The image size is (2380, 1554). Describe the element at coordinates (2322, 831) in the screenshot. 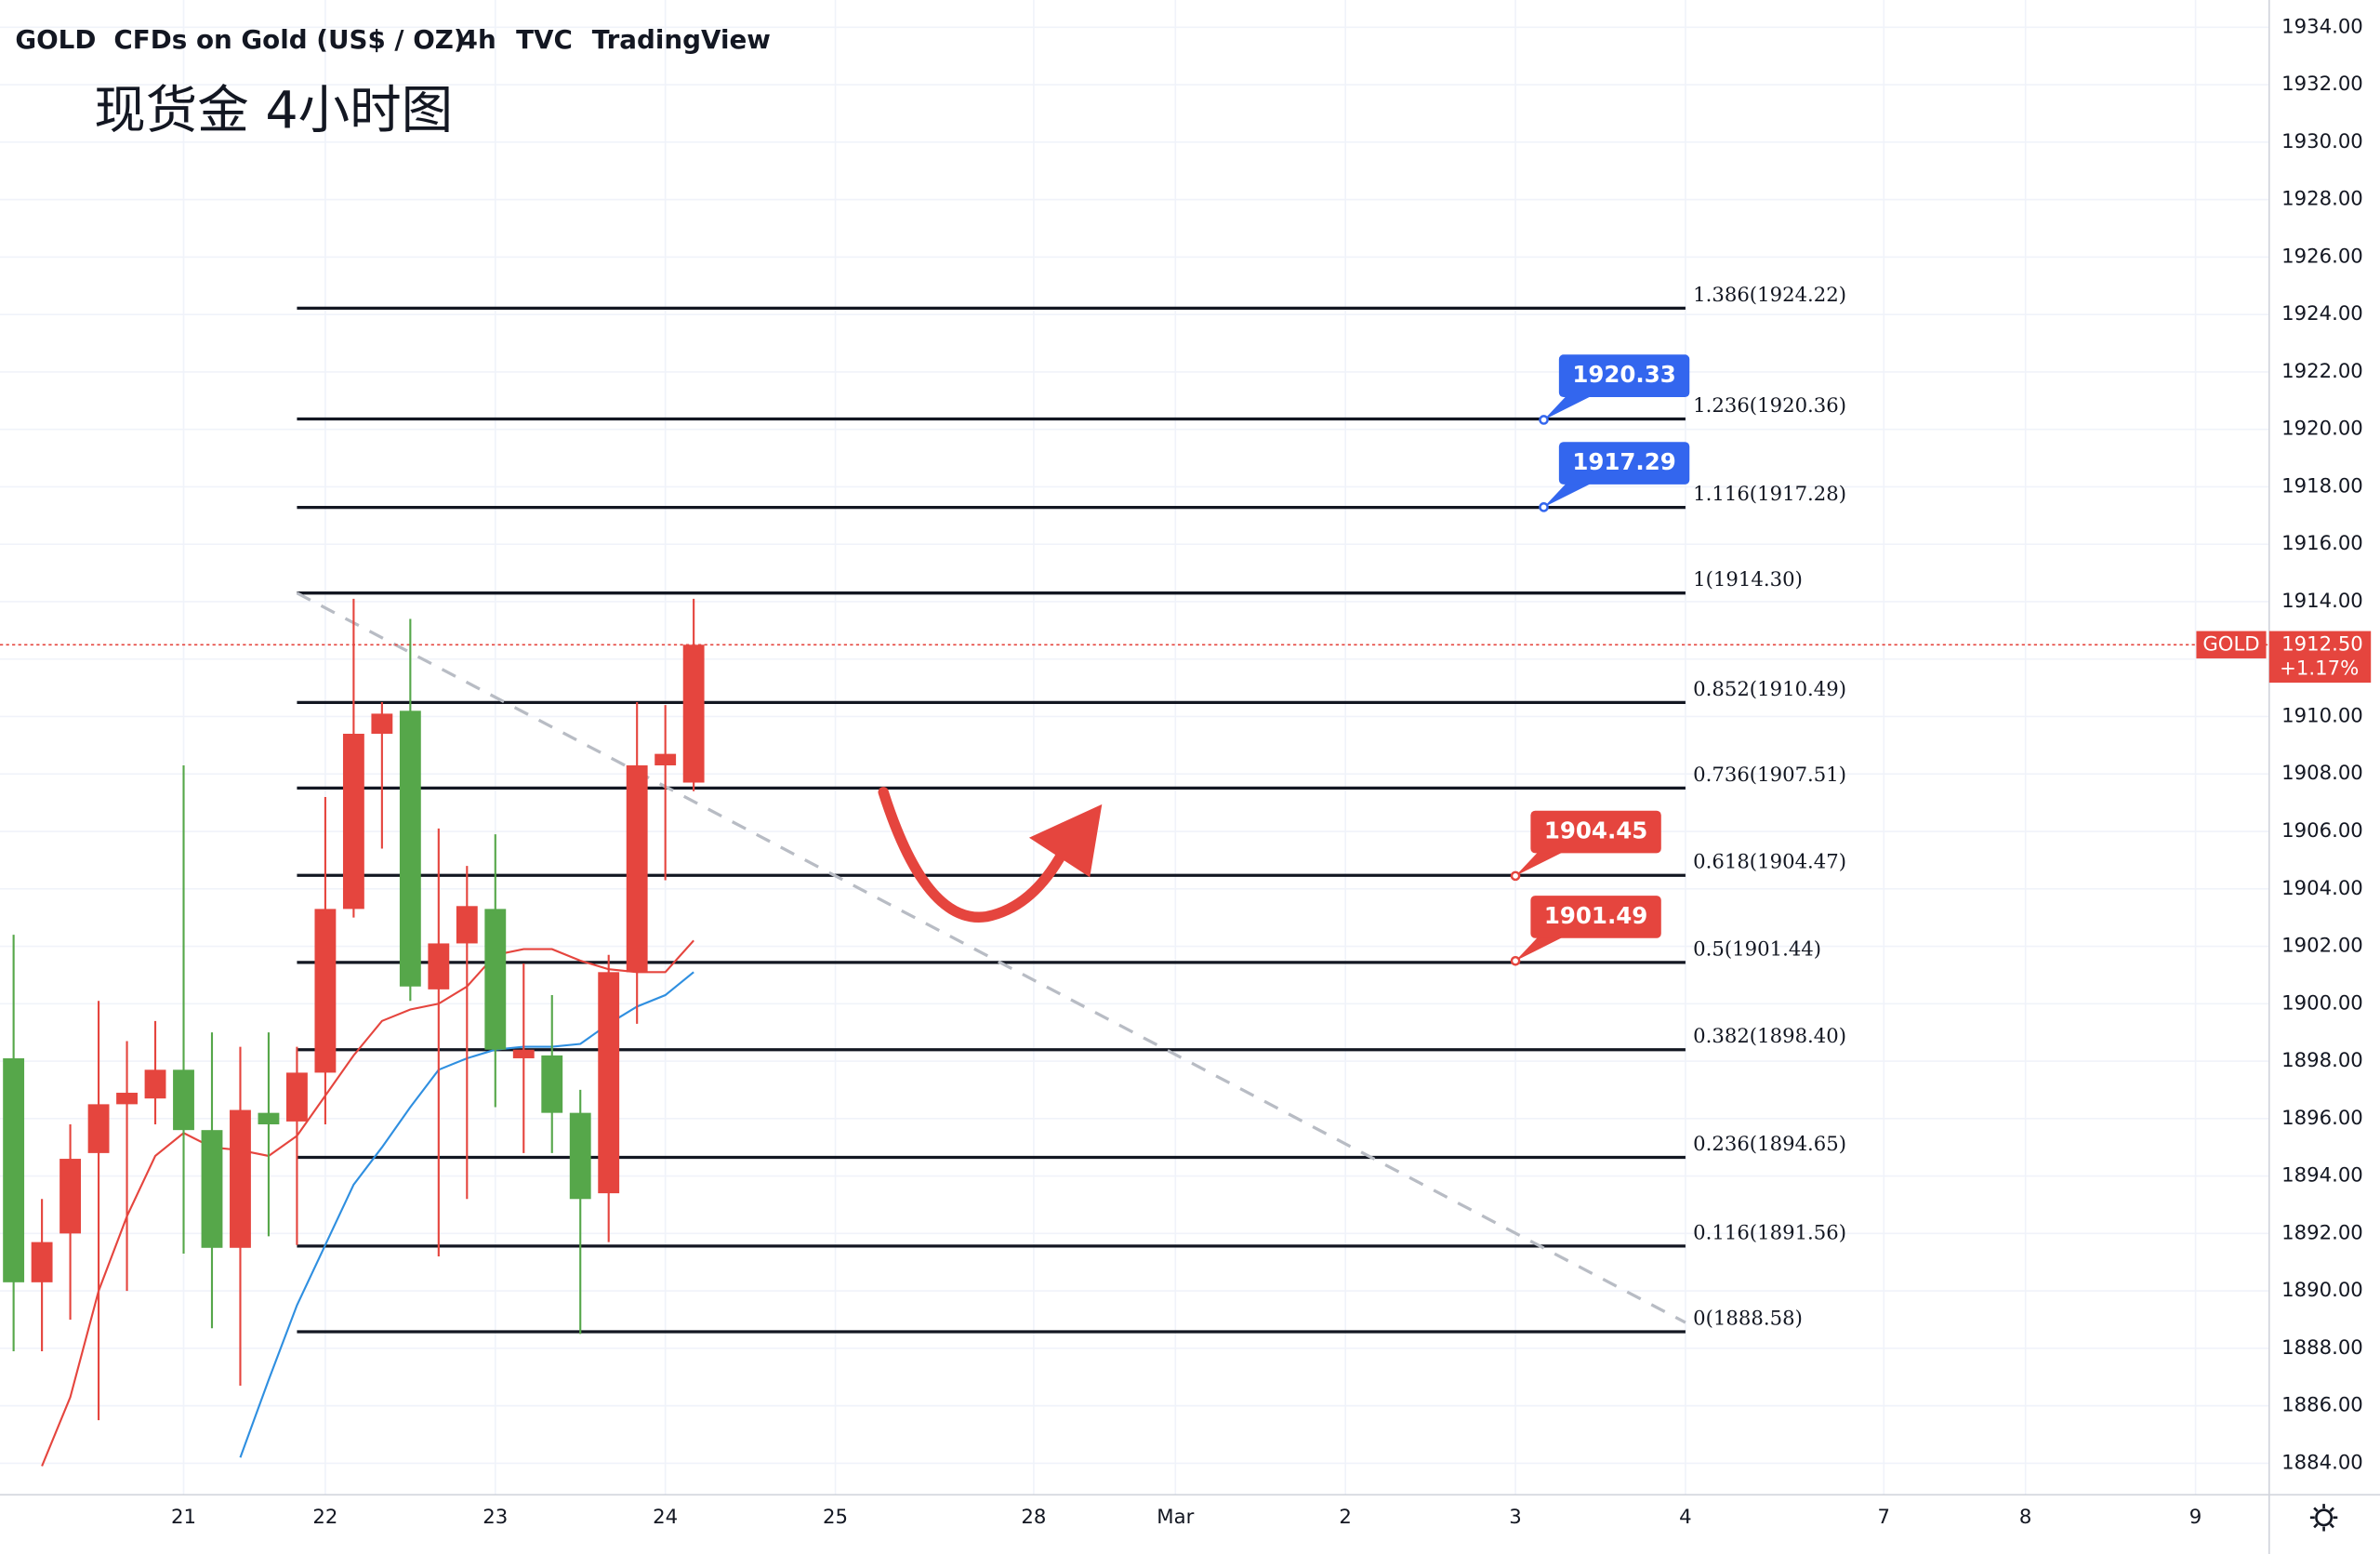

I see `y-tick-label: 1906.00` at that location.